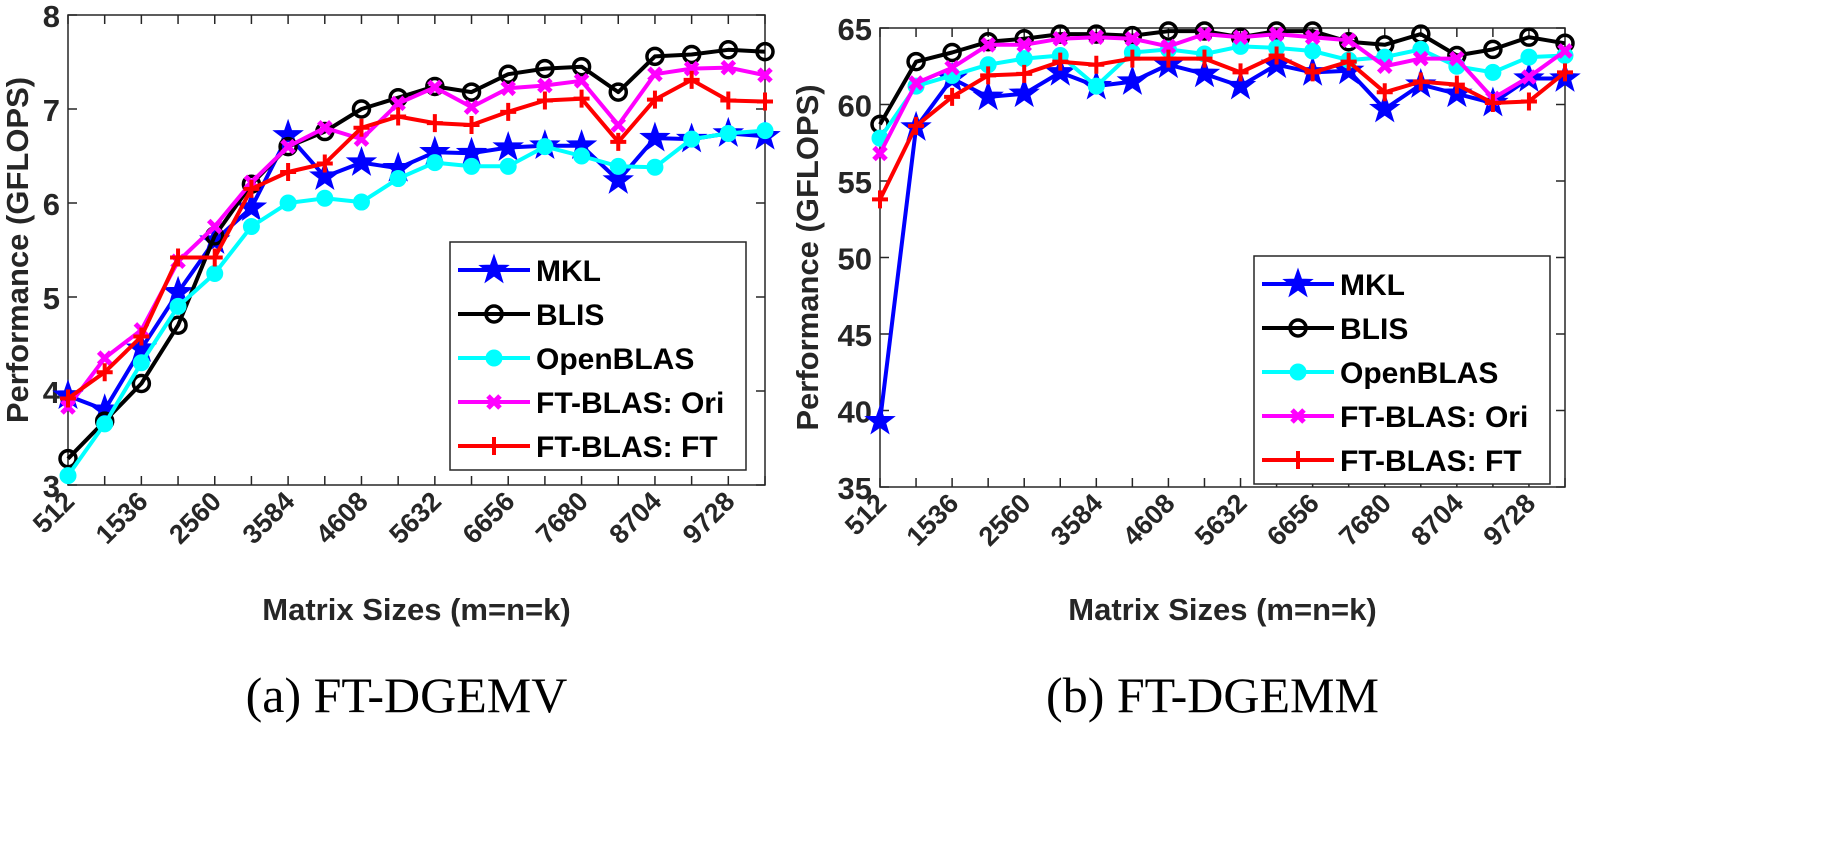 Image resolution: width=1825 pixels, height=842 pixels. I want to click on x-tick-label: 8704, so click(1437, 520).